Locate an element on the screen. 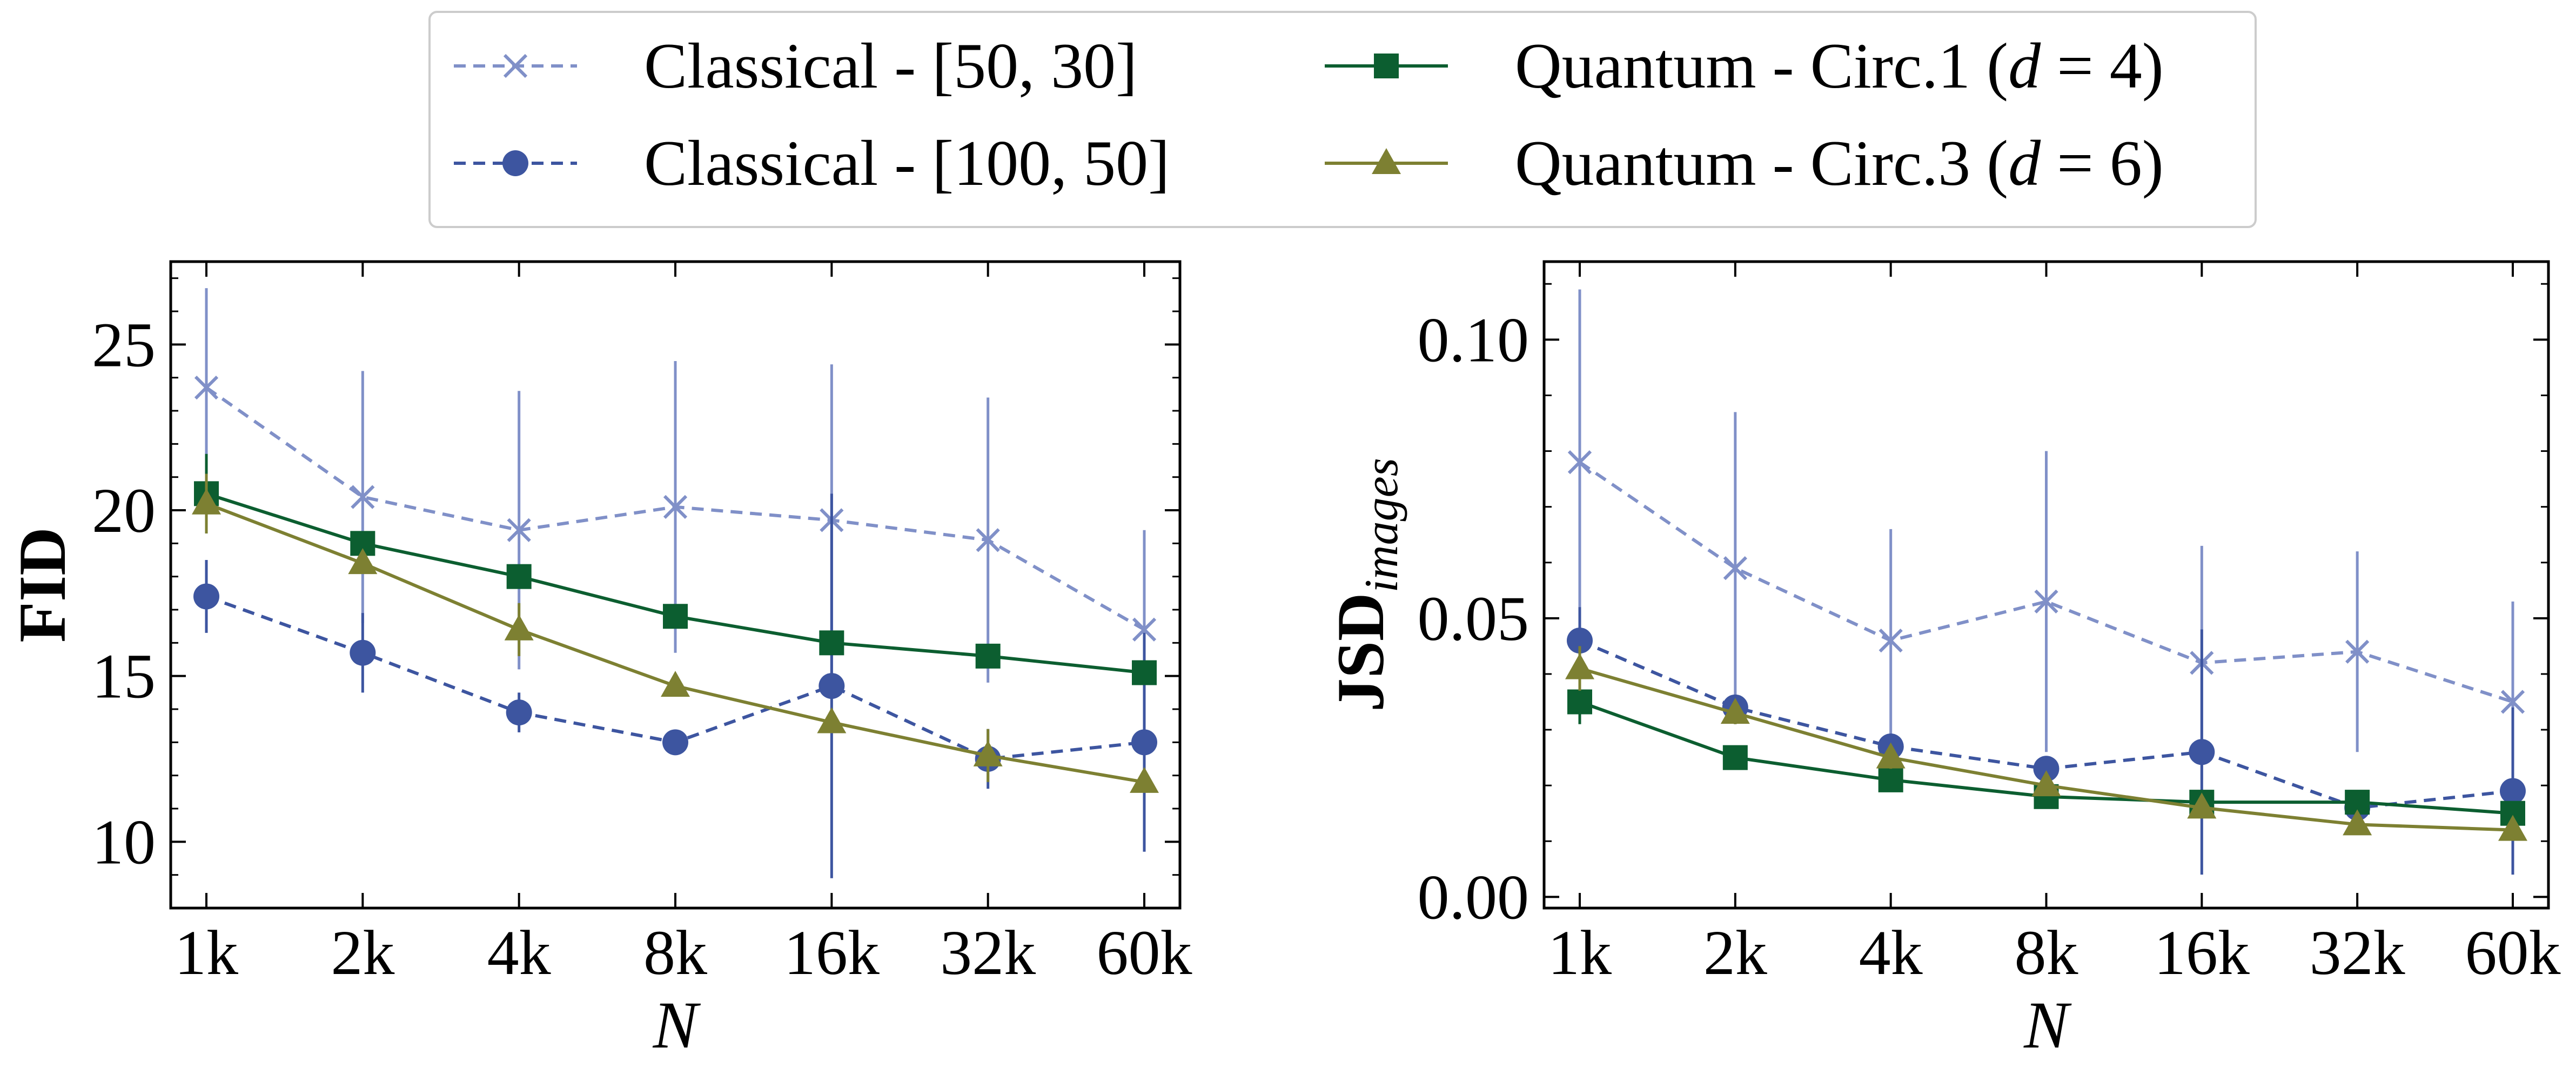  legend-entry: Quantum - Circ.1 (d = 4) is located at coordinates (1744, 66).